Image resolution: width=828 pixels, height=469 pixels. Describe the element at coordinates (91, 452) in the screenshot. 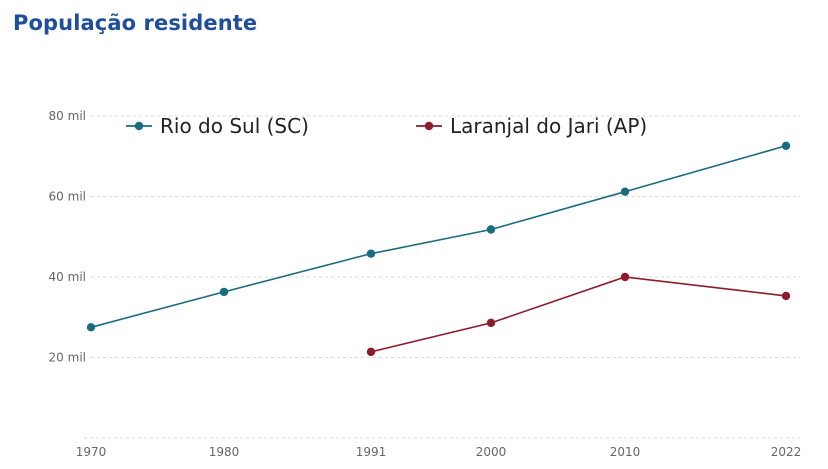

I see `x-tick-label: 1970` at that location.